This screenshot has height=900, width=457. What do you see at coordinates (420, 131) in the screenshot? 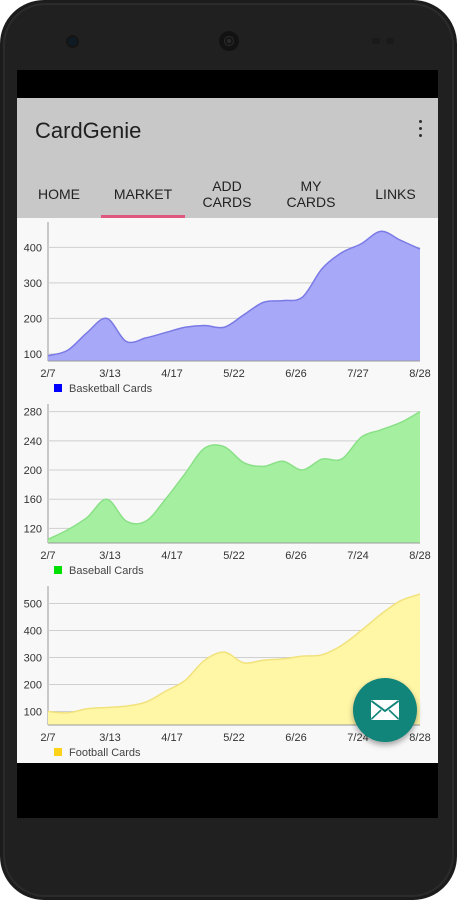
I see `more-vert-icon` at bounding box center [420, 131].